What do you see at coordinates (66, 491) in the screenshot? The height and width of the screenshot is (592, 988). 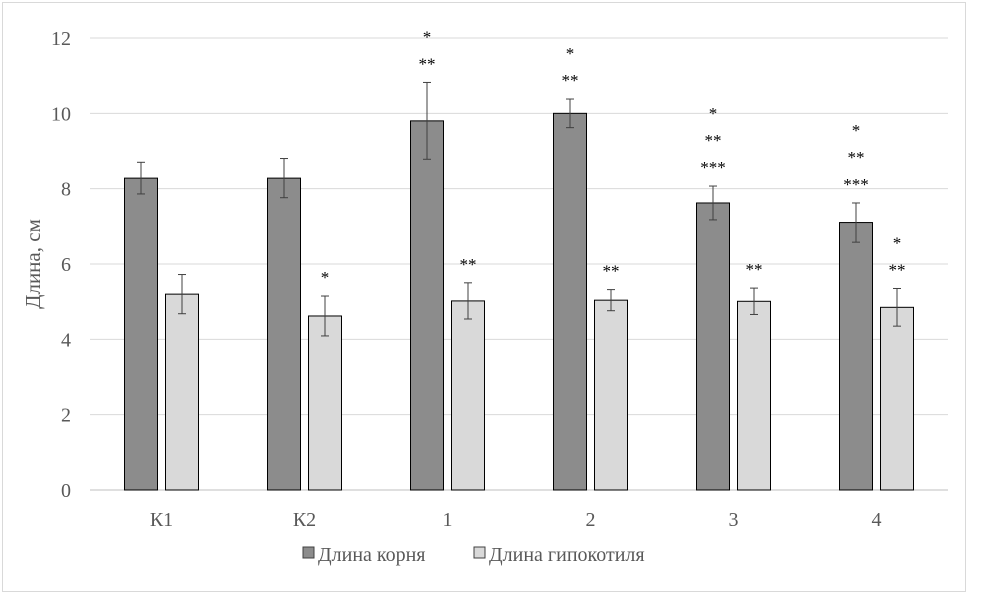 I see `y-tick-label: 0` at bounding box center [66, 491].